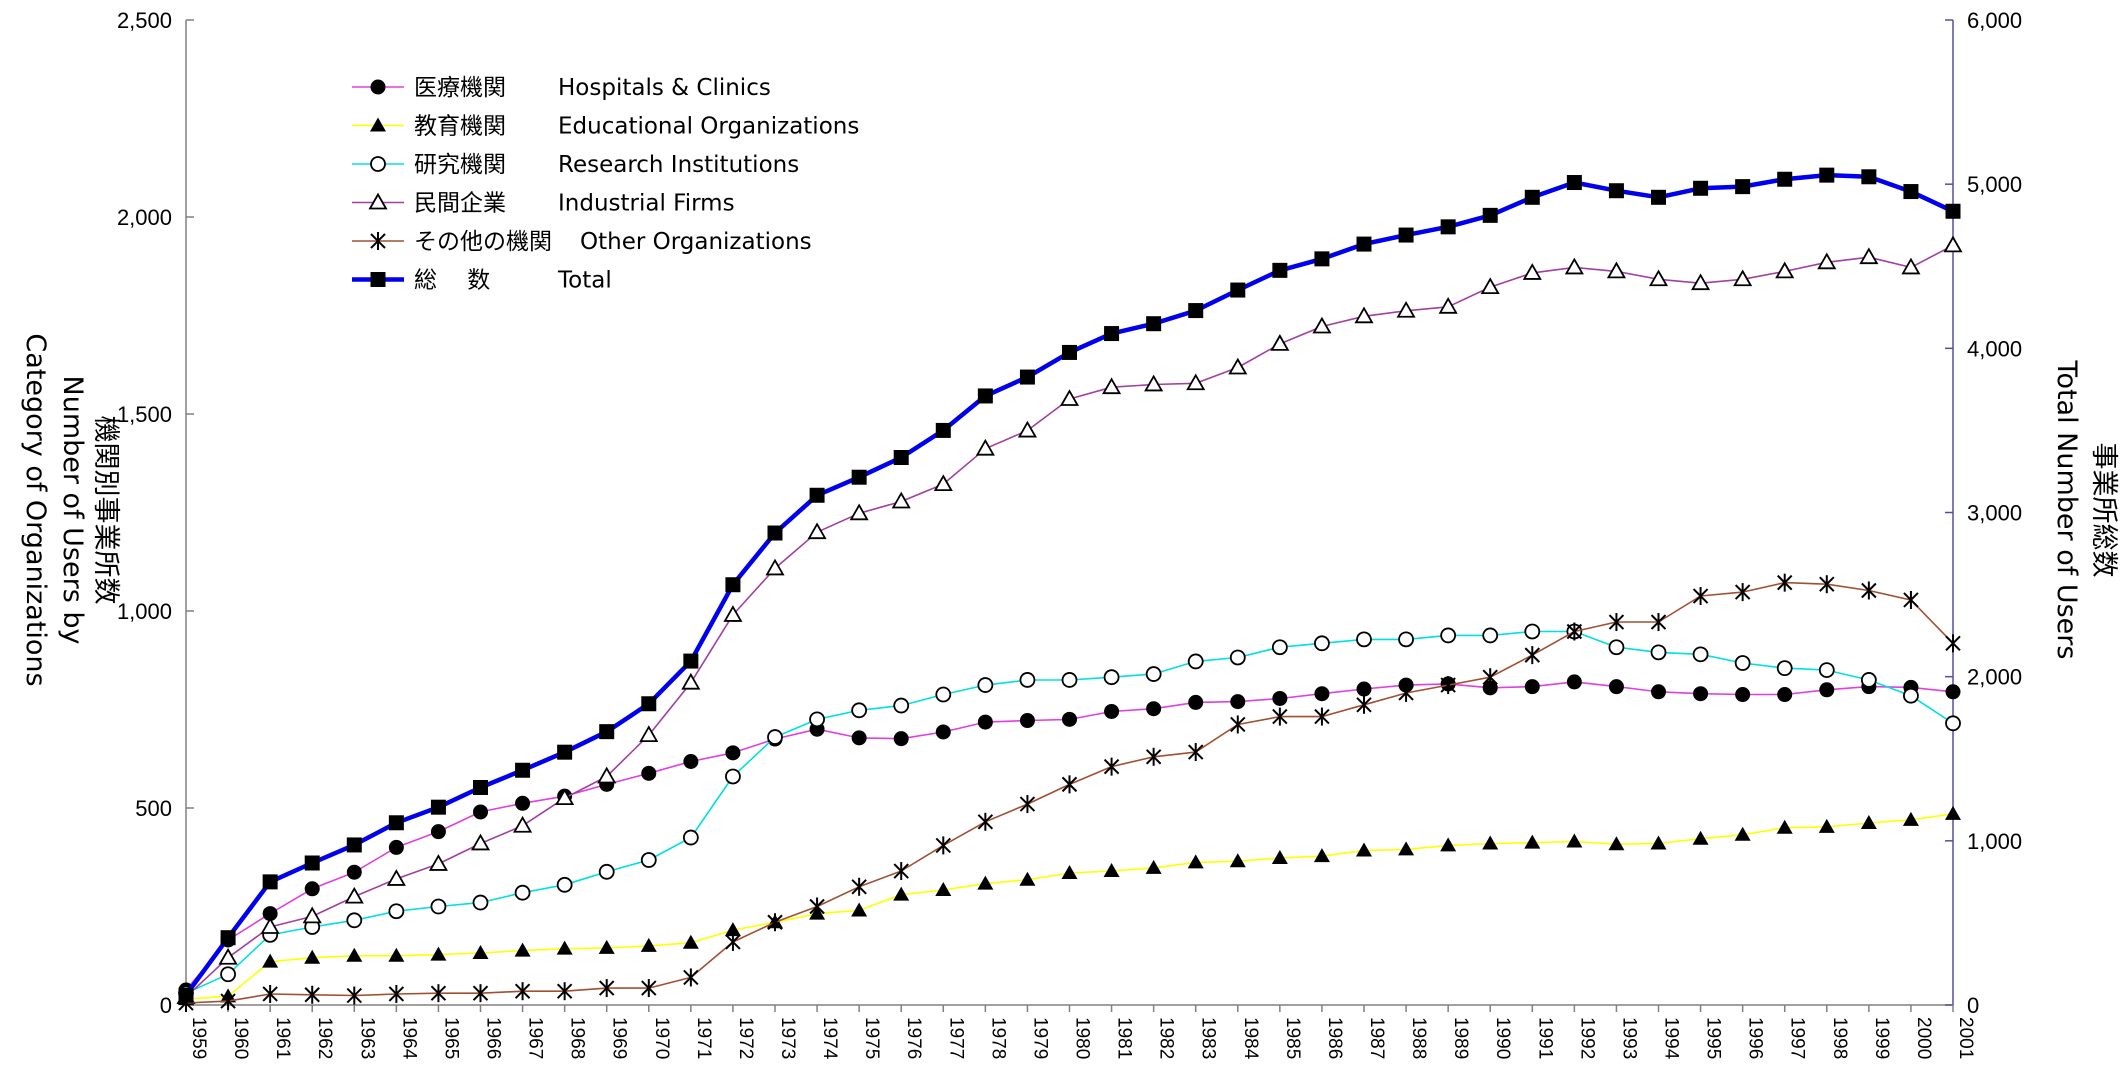  Describe the element at coordinates (1292, 1038) in the screenshot. I see `x-tick-label: 1985` at that location.